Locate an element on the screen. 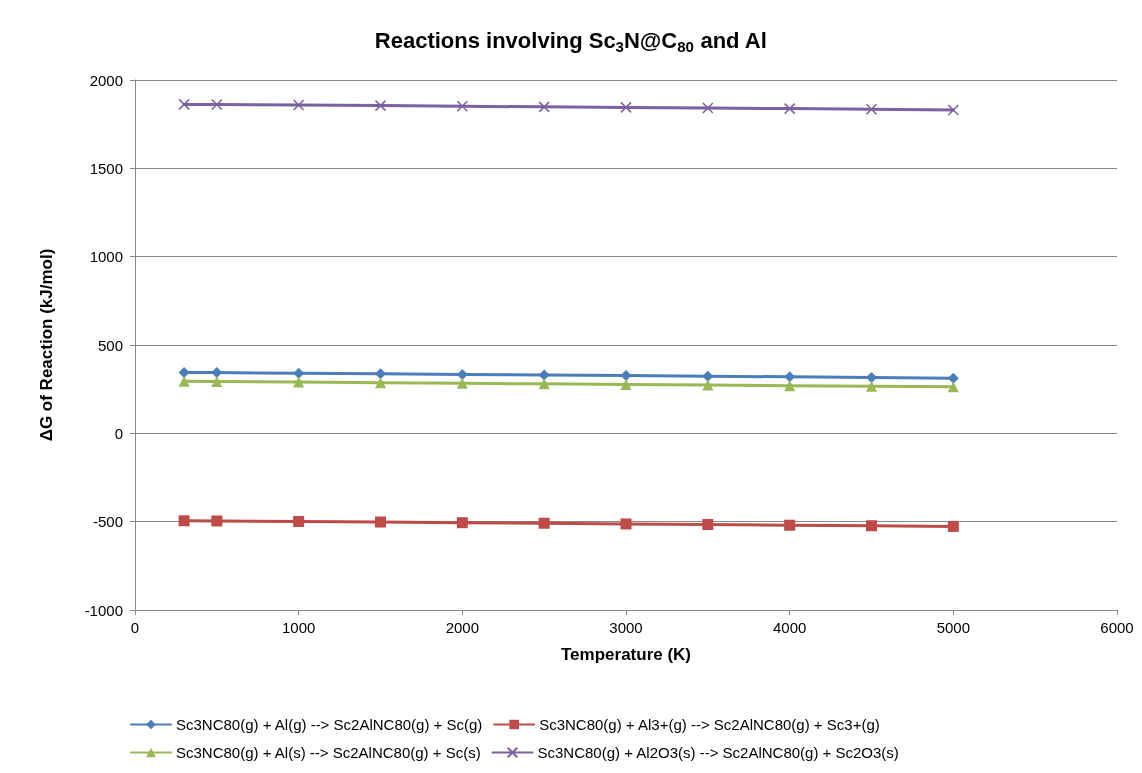 The height and width of the screenshot is (773, 1142). y-tick-label: -500 is located at coordinates (107, 522).